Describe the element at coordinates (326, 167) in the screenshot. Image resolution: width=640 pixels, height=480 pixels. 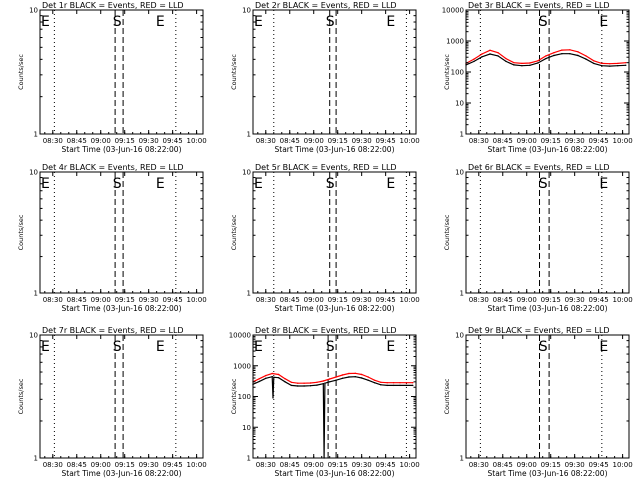
I see `panel-title: Det 5r BLACK = Events, RED = LLD` at that location.